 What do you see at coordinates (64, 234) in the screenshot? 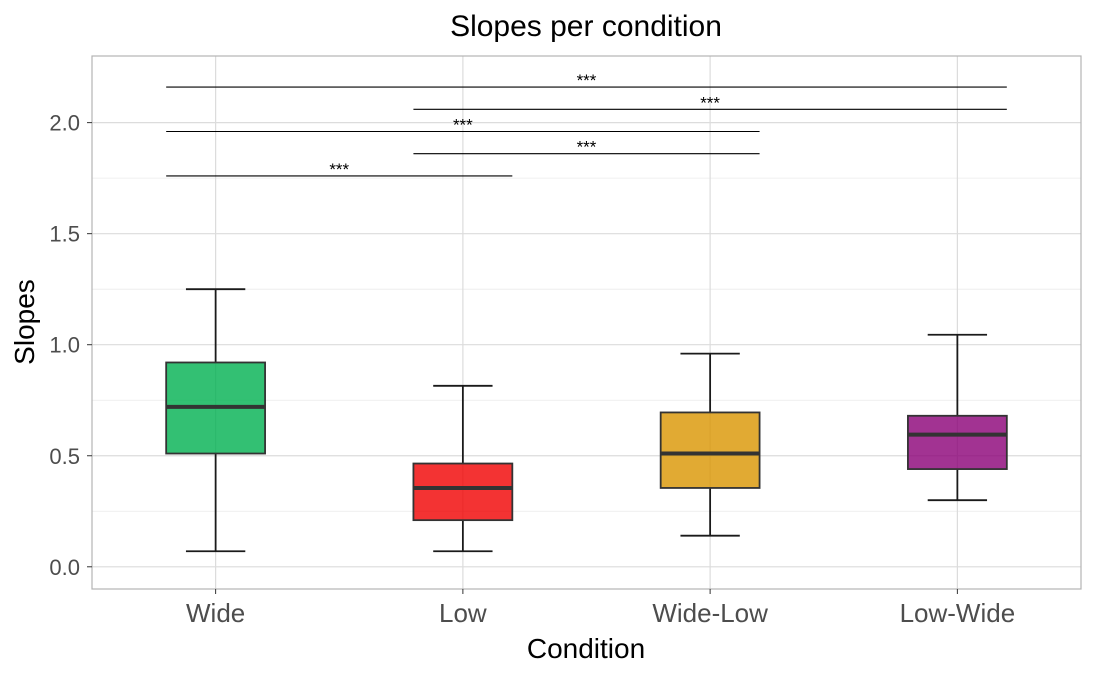
I see `y-tick-label: 1.5` at bounding box center [64, 234].